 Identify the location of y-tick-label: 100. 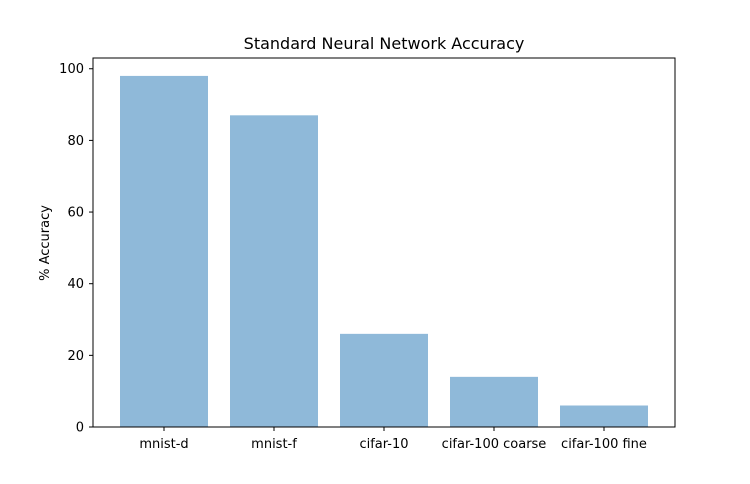
(71, 69).